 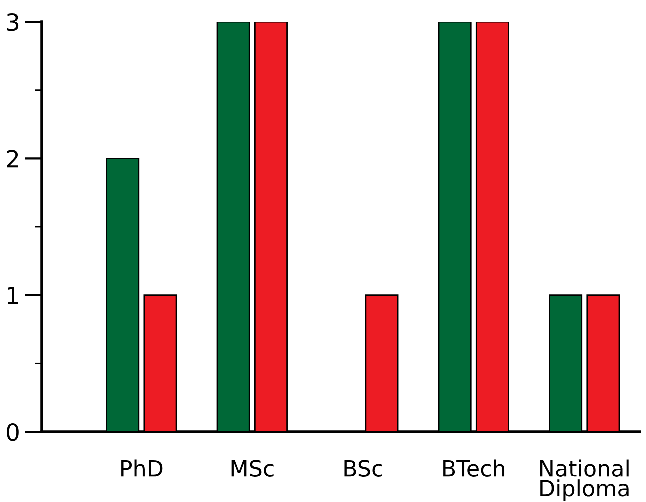 What do you see at coordinates (13, 22) in the screenshot?
I see `y-tick-label: 3` at bounding box center [13, 22].